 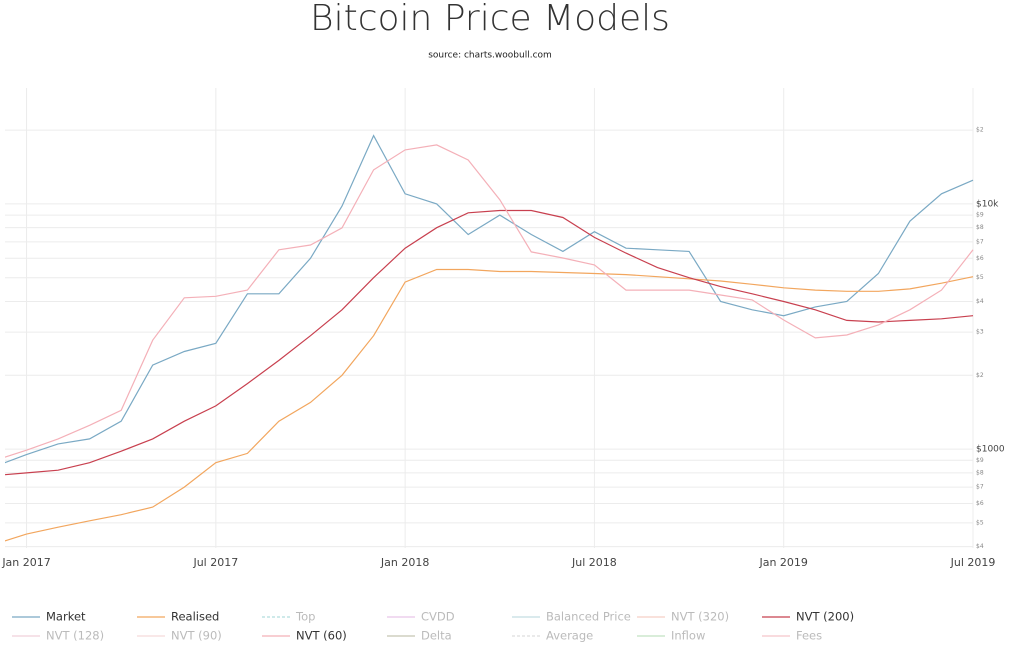 I want to click on y-tick-label: $3, so click(x=980, y=332).